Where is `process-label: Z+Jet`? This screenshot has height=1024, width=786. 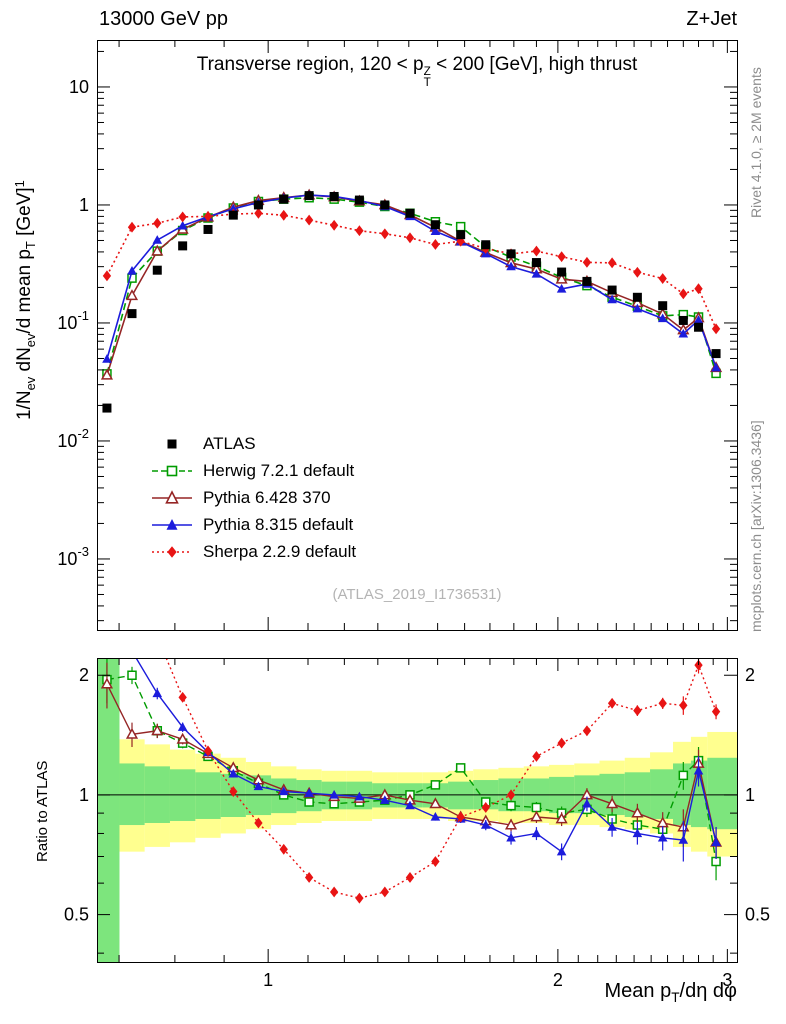
process-label: Z+Jet is located at coordinates (711, 19).